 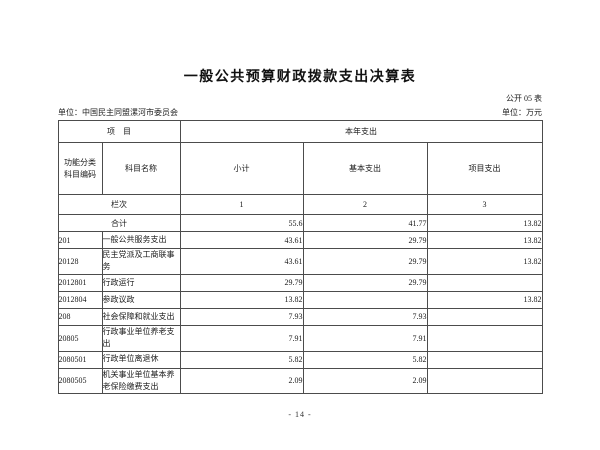 I want to click on table-row: 合计 55.6 41.77 13.82, so click(x=300, y=223).